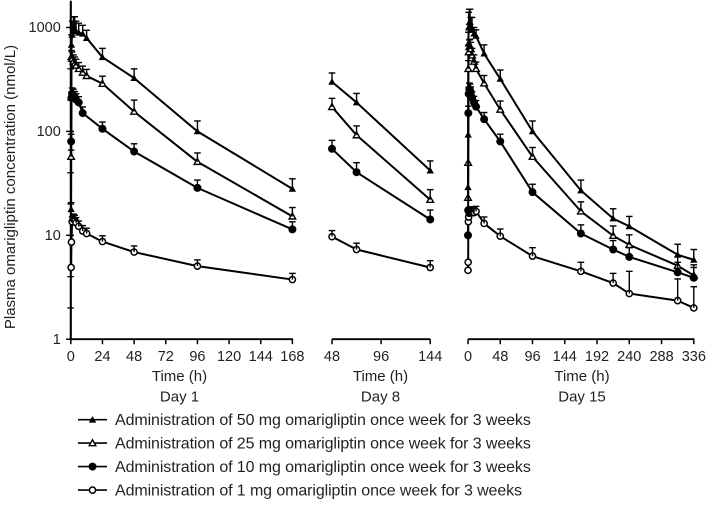 This screenshot has width=709, height=508. What do you see at coordinates (582, 397) in the screenshot?
I see `svg-text: Day 15` at bounding box center [582, 397].